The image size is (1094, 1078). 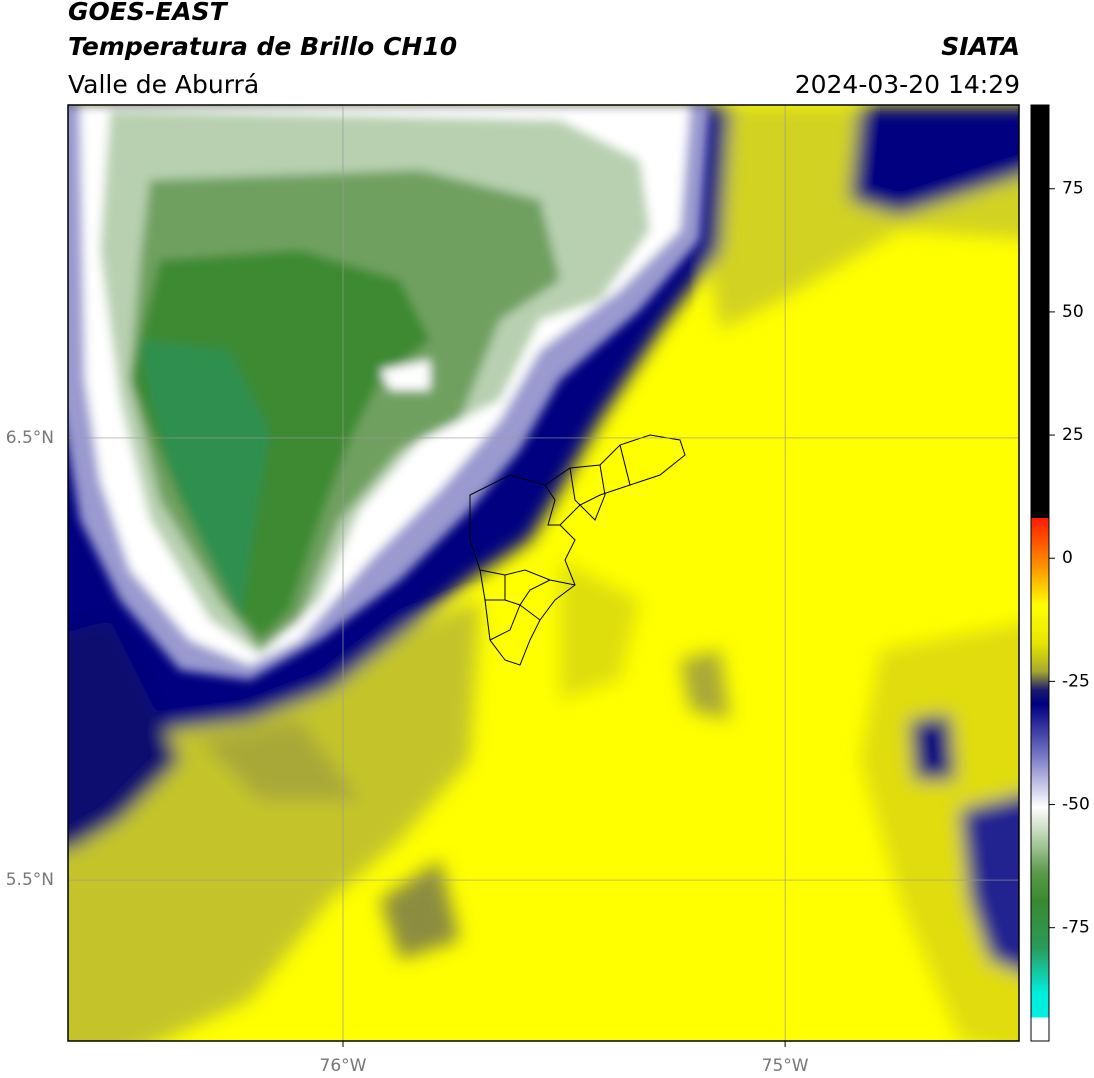 What do you see at coordinates (1040, 573) in the screenshot?
I see `colorbar` at bounding box center [1040, 573].